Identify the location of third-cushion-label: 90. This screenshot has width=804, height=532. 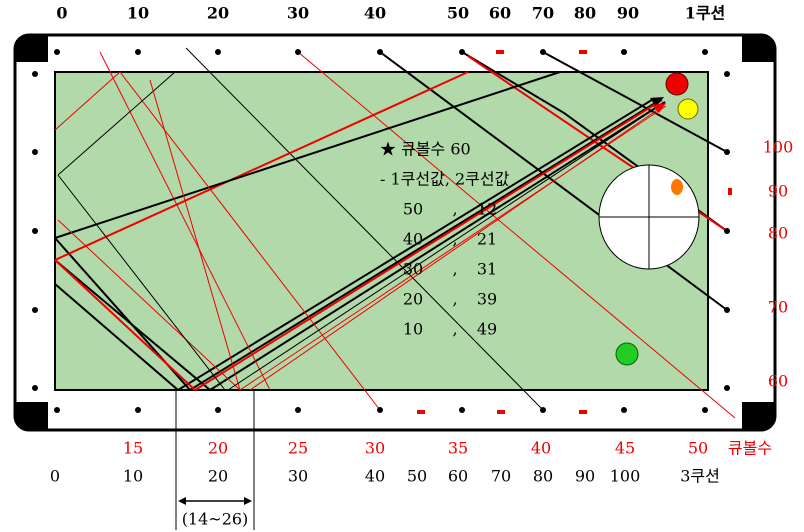
(585, 476).